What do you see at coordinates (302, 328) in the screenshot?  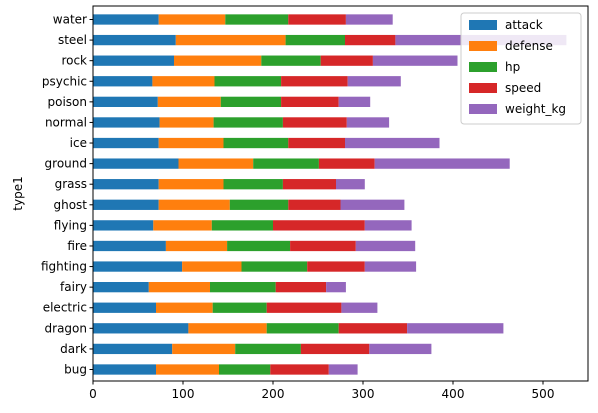 I see `bar-dragon-hp` at bounding box center [302, 328].